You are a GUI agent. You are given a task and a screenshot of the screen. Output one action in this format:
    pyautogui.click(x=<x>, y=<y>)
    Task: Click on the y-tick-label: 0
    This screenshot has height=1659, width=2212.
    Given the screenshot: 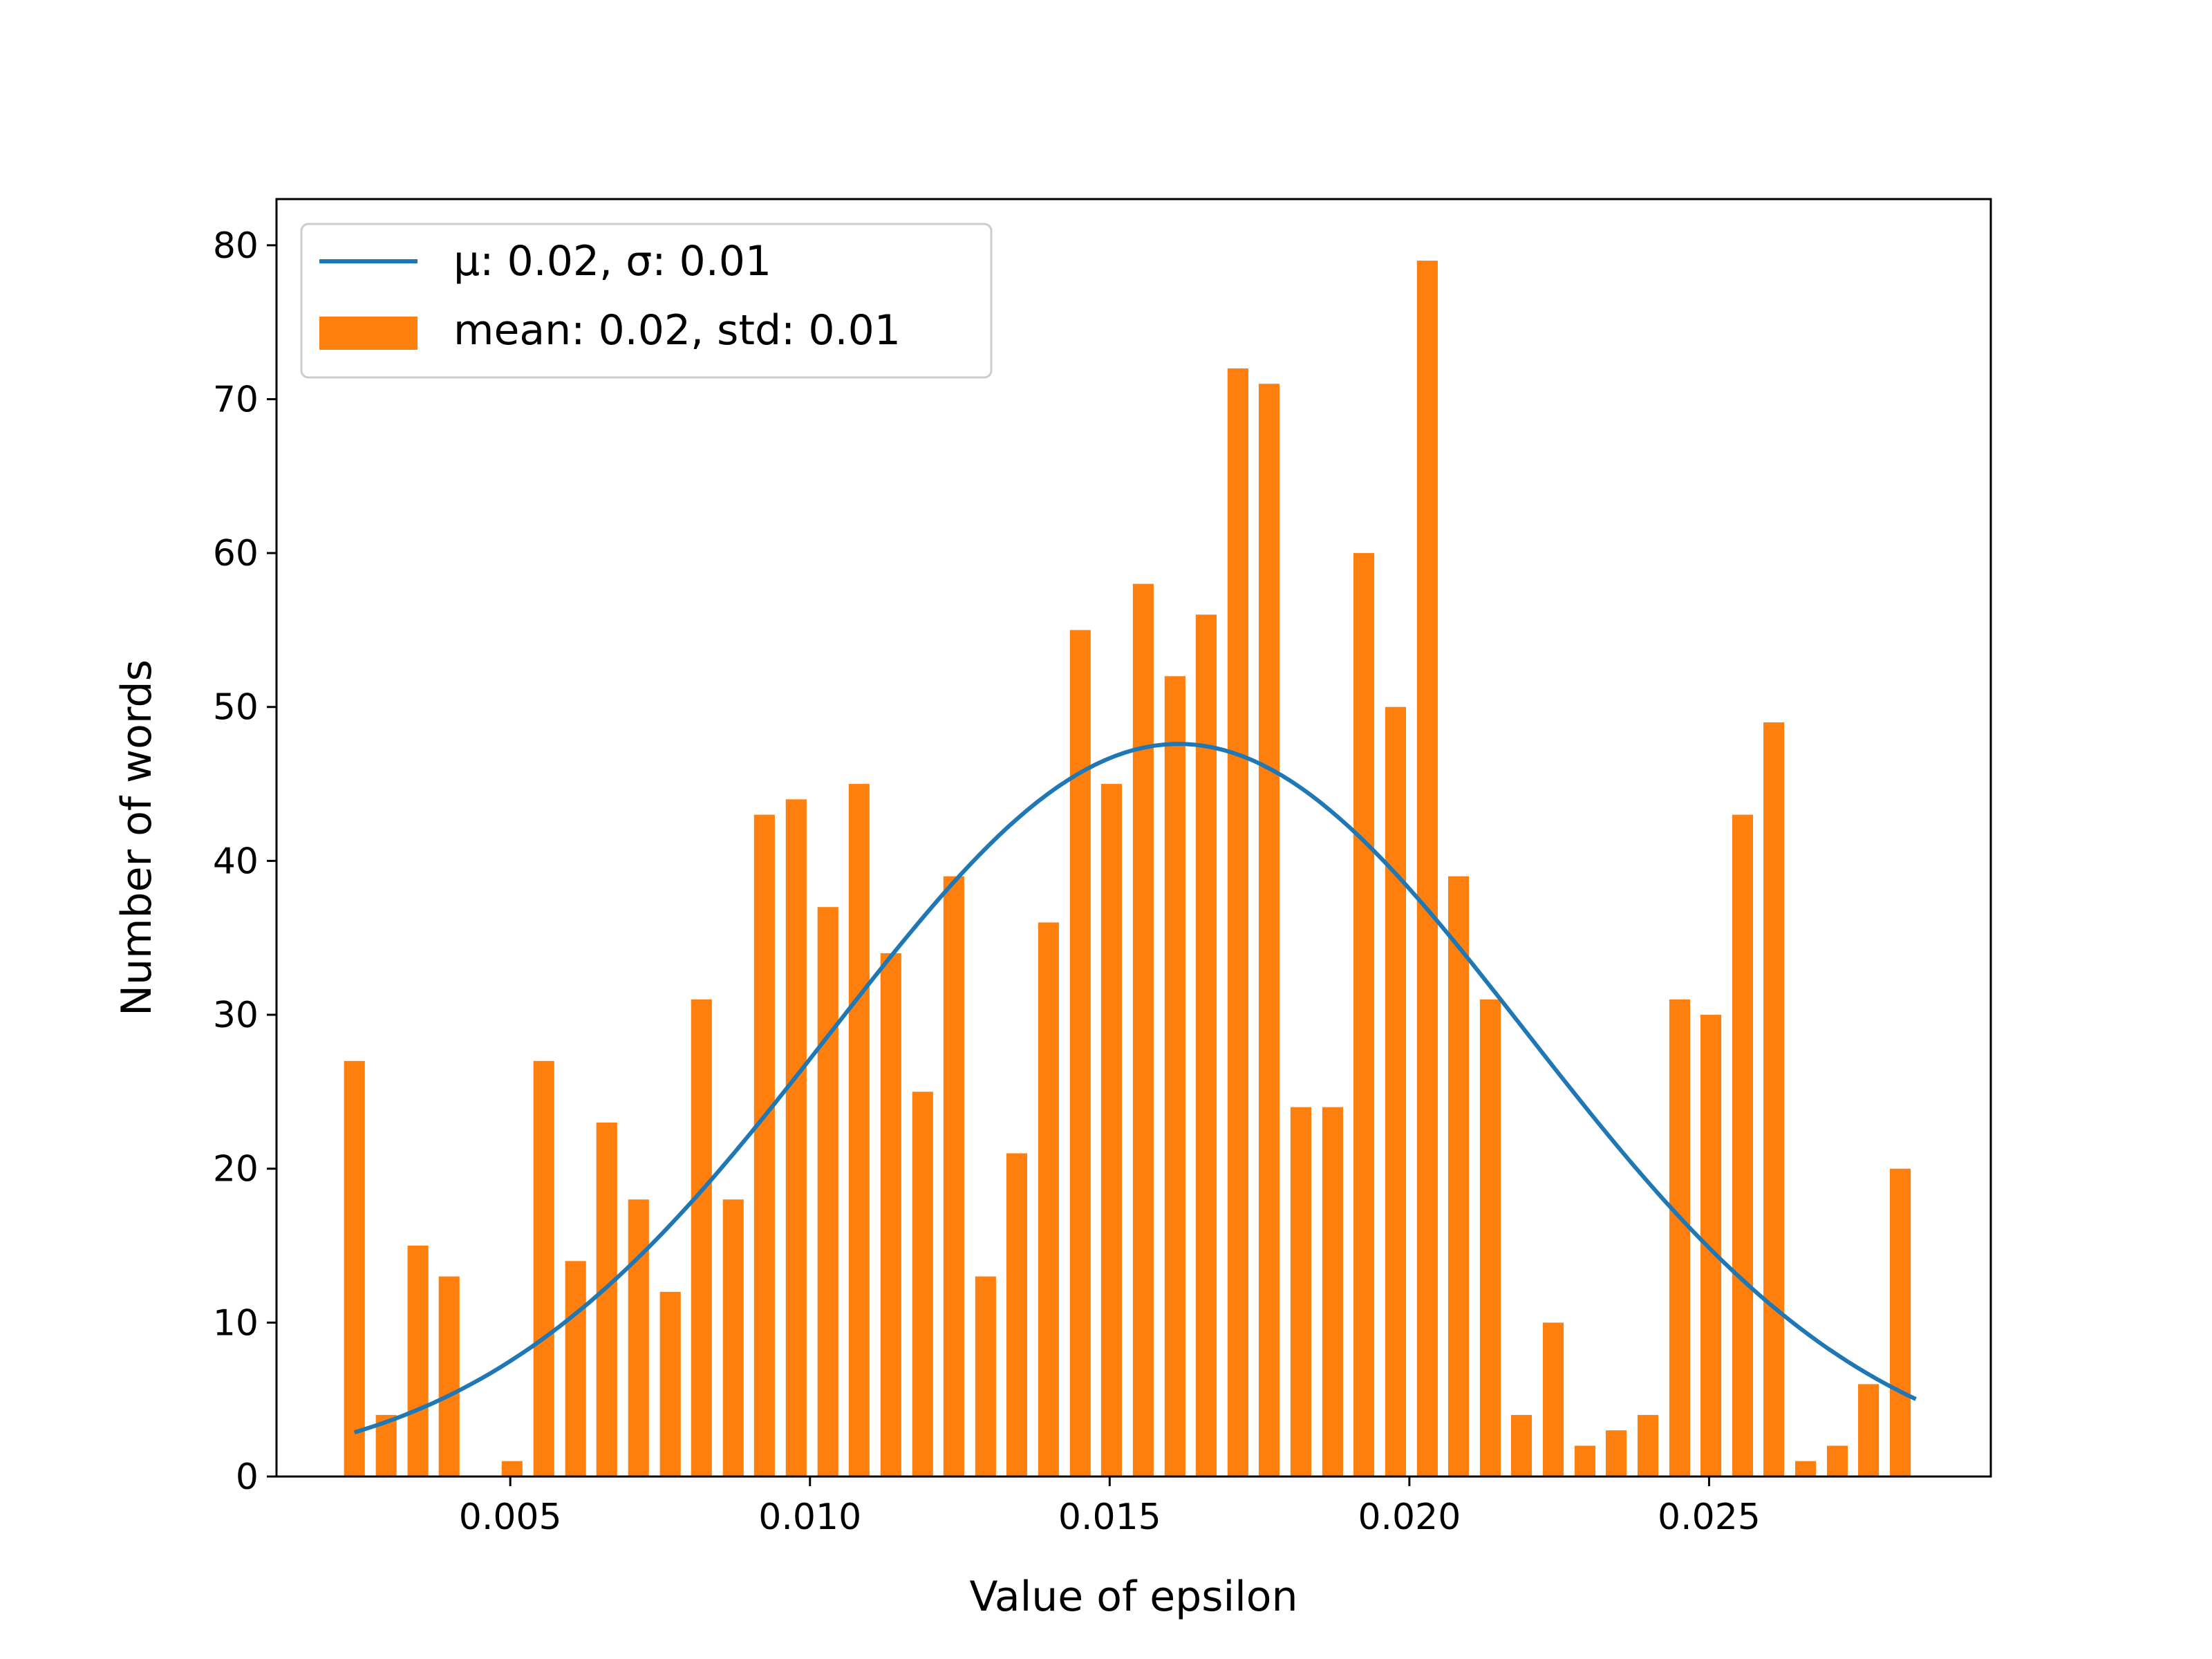 What is the action you would take?
    pyautogui.click(x=248, y=1477)
    